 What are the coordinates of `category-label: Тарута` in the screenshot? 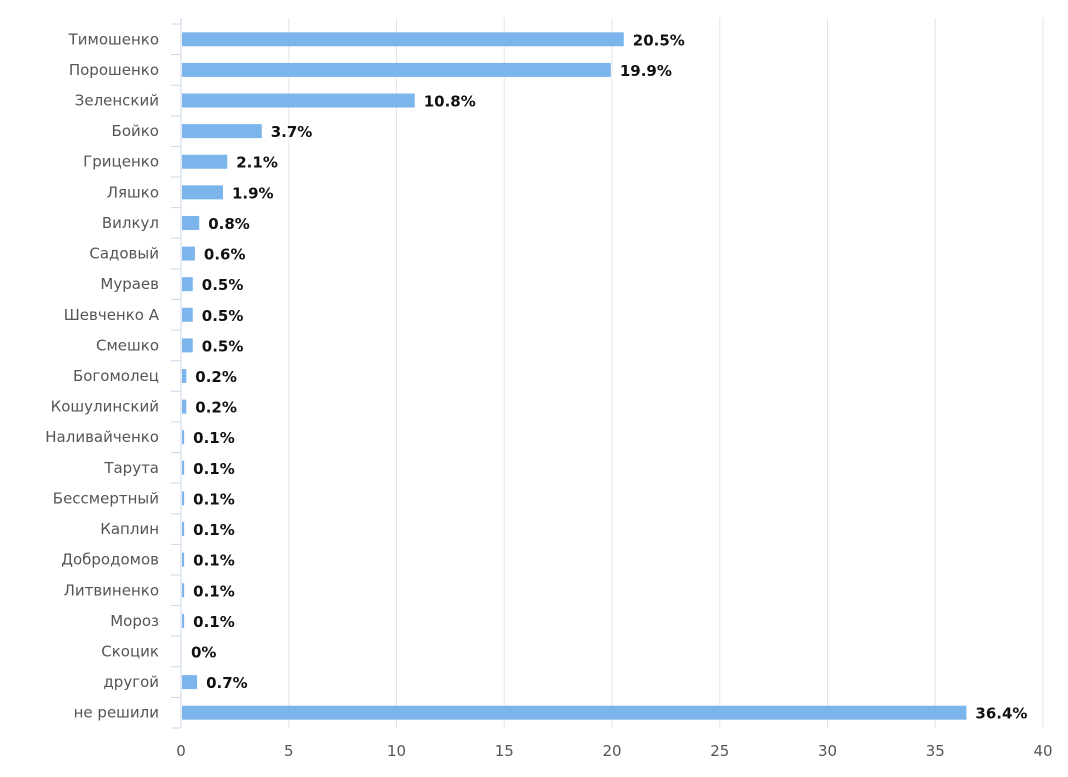 It's located at (131, 468).